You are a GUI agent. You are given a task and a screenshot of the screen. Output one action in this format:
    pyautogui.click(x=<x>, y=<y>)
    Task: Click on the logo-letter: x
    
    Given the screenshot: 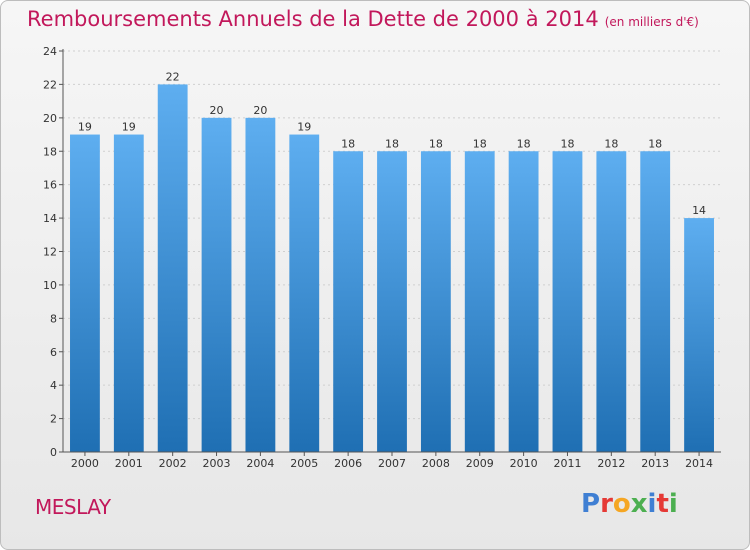 What is the action you would take?
    pyautogui.click(x=639, y=504)
    